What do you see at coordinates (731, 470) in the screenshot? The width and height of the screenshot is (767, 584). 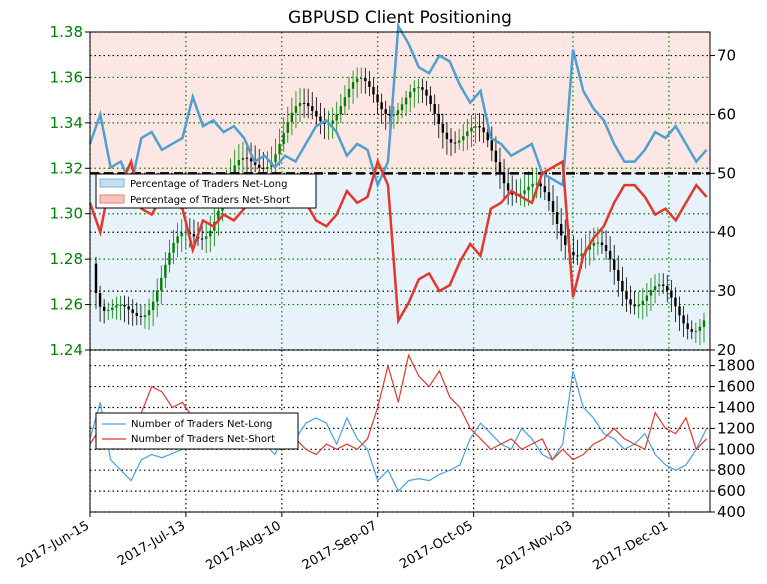 I see `count-tick-label: 800` at bounding box center [731, 470].